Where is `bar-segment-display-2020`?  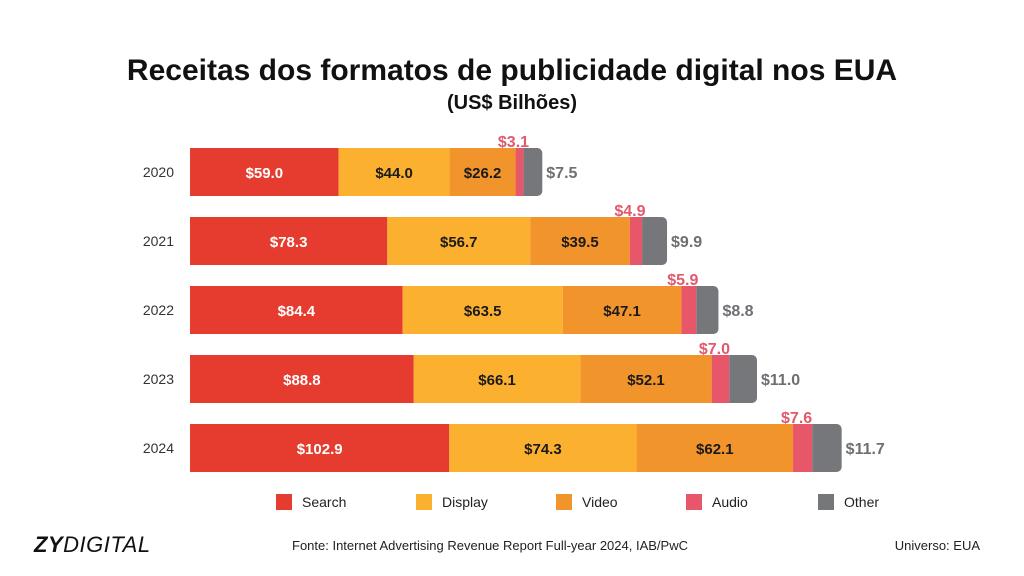 bar-segment-display-2020 is located at coordinates (394, 172).